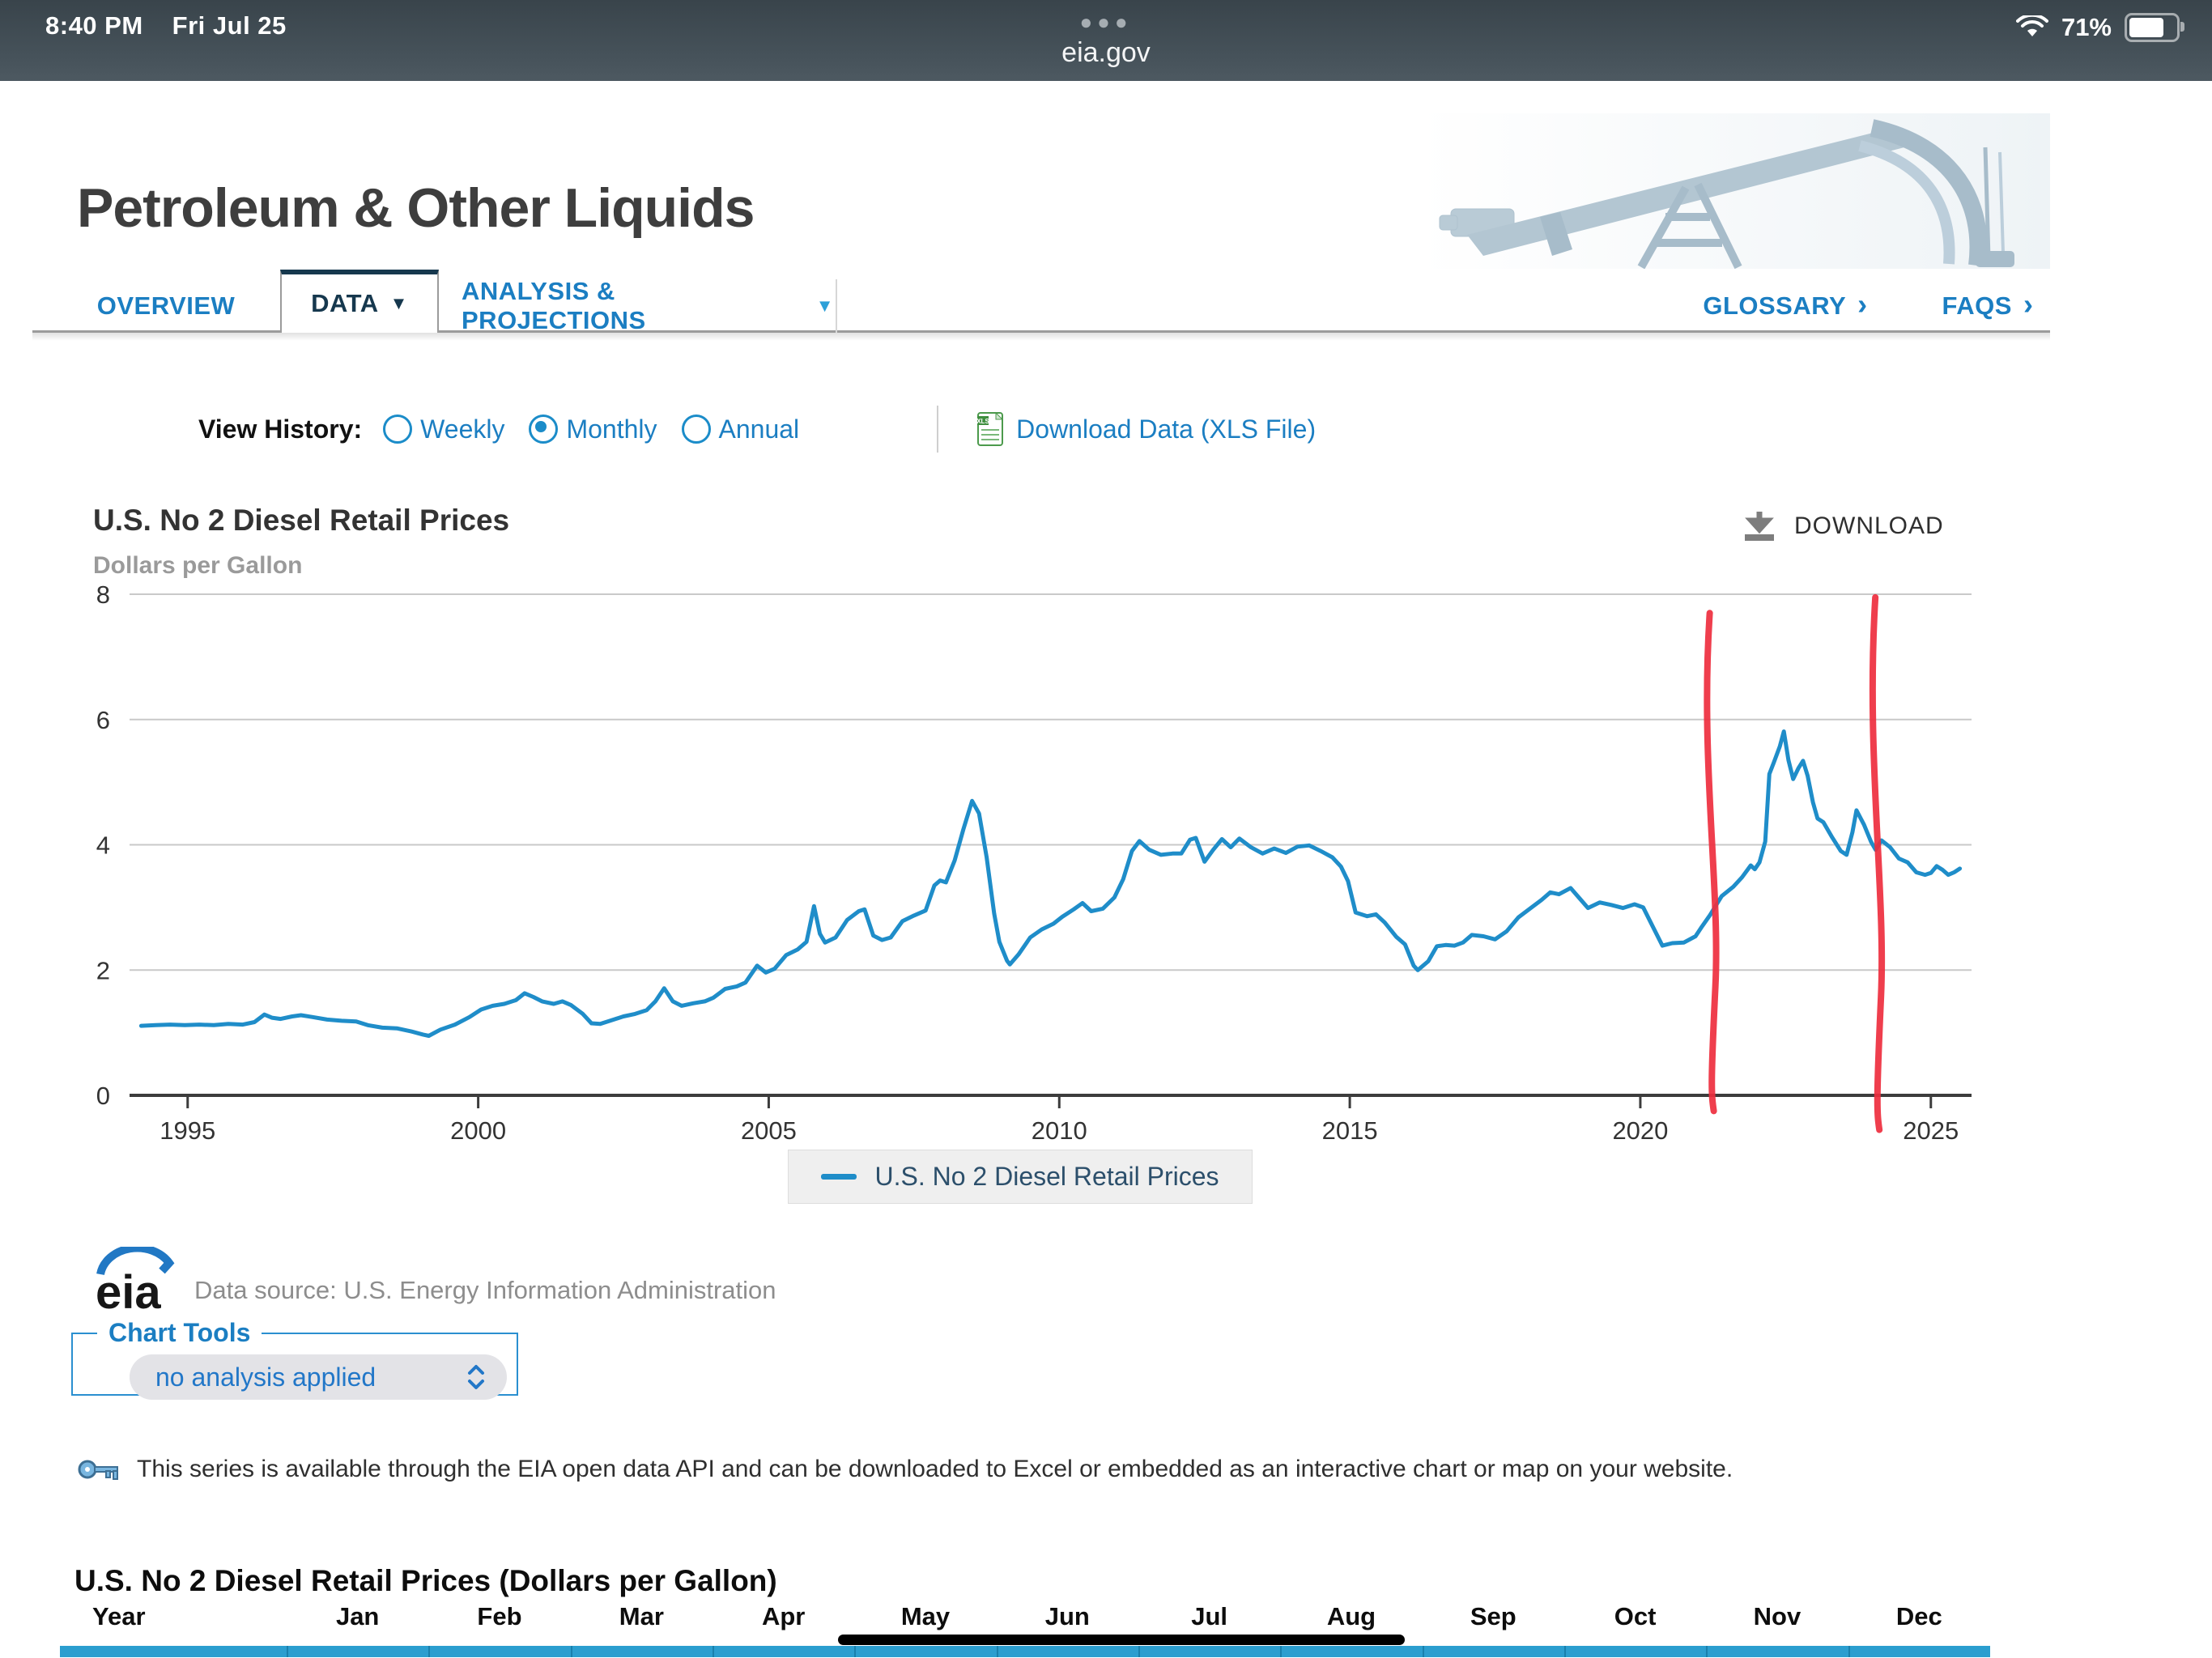 The height and width of the screenshot is (1658, 2212). Describe the element at coordinates (1351, 1616) in the screenshot. I see `col-header-aug: Aug` at that location.